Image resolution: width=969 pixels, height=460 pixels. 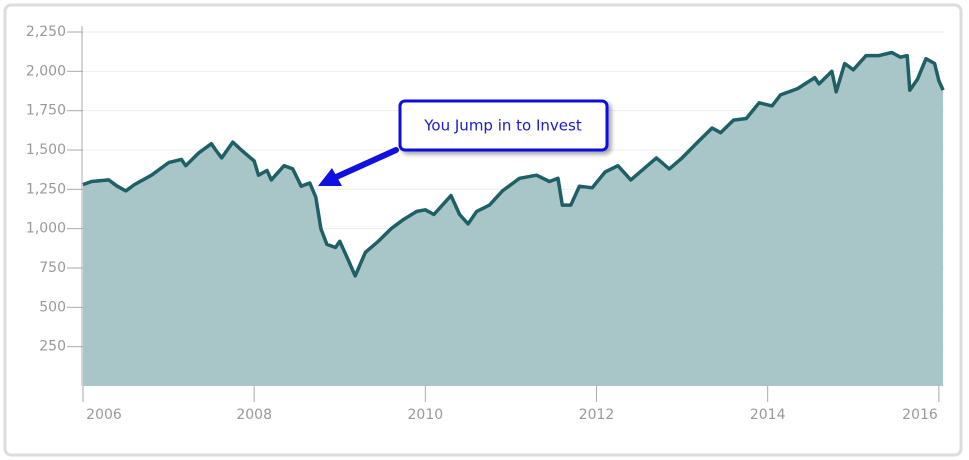 What do you see at coordinates (254, 415) in the screenshot?
I see `x-tick-label: 2008` at bounding box center [254, 415].